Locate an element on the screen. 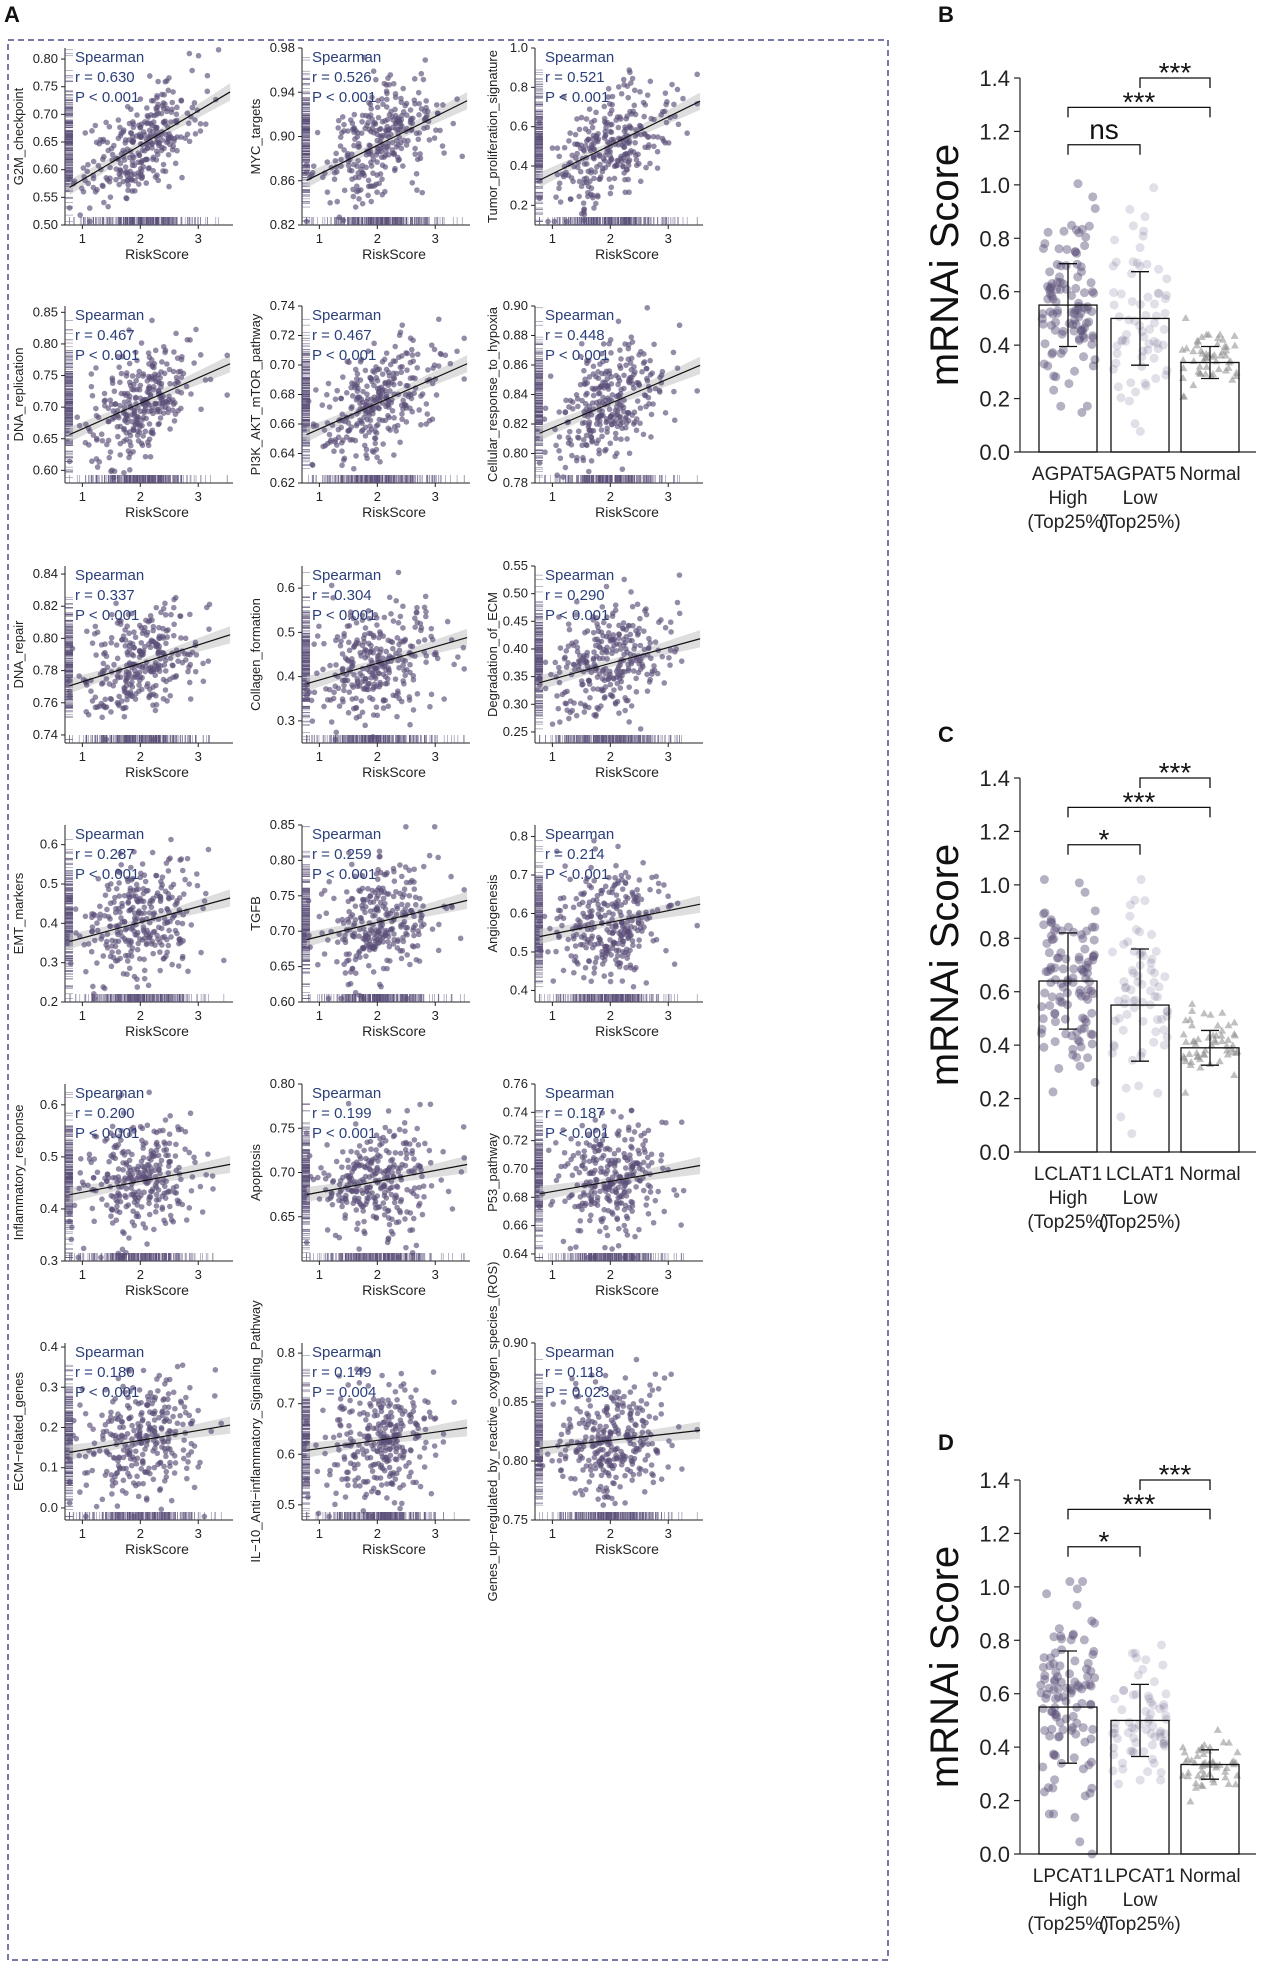  panel-label-c: C is located at coordinates (946, 734).